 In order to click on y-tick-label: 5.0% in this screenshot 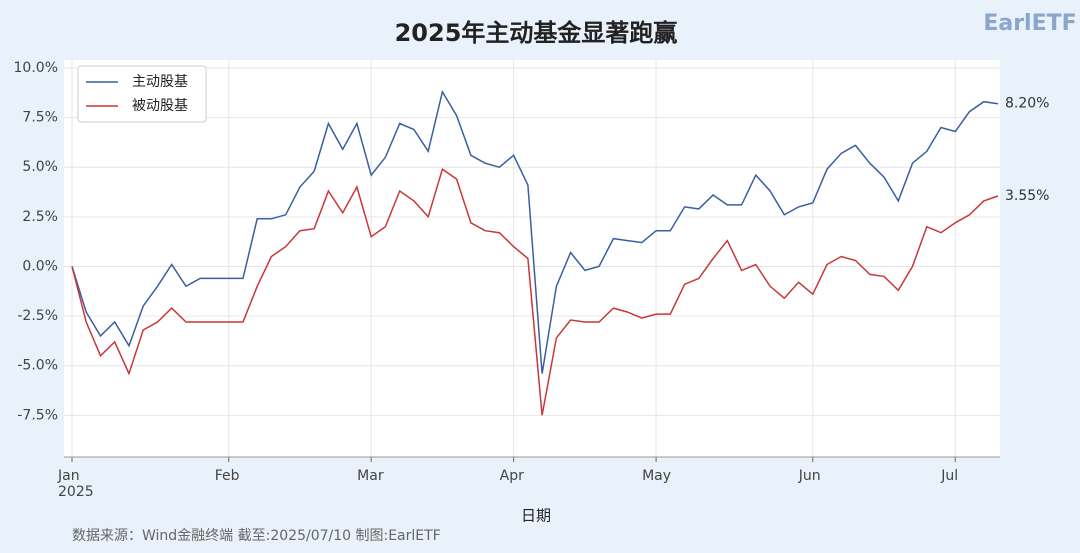, I will do `click(40, 167)`.